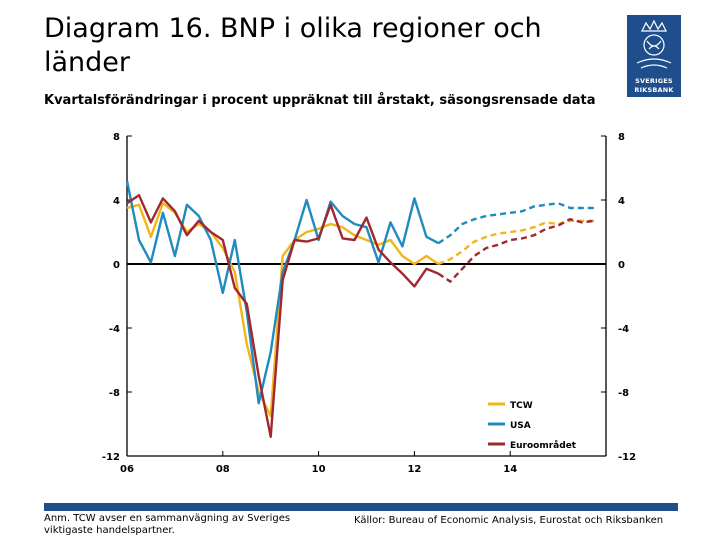 The width and height of the screenshot is (720, 540). I want to click on y-tick-label-left: 4, so click(116, 201).